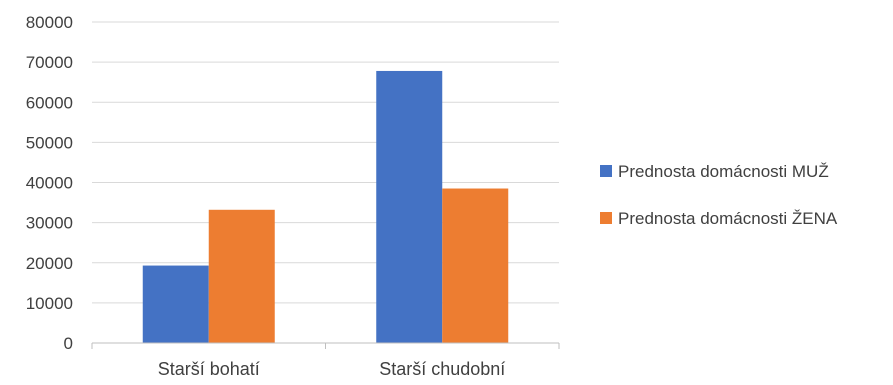  What do you see at coordinates (68, 343) in the screenshot?
I see `y-tick-label: 0` at bounding box center [68, 343].